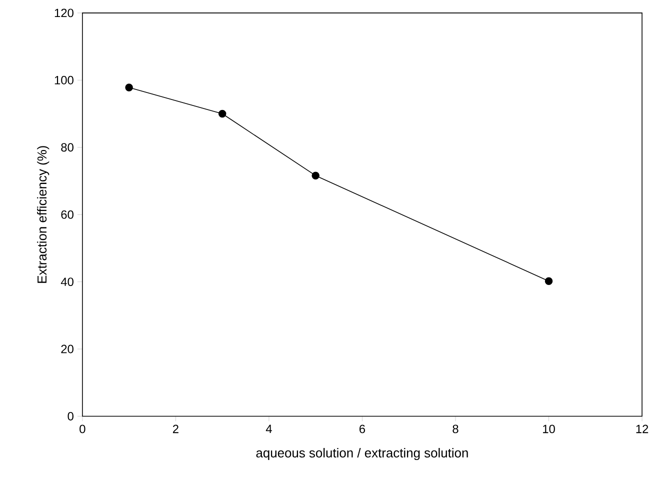 The image size is (651, 483). What do you see at coordinates (67, 214) in the screenshot?
I see `y-tick-label: 60` at bounding box center [67, 214].